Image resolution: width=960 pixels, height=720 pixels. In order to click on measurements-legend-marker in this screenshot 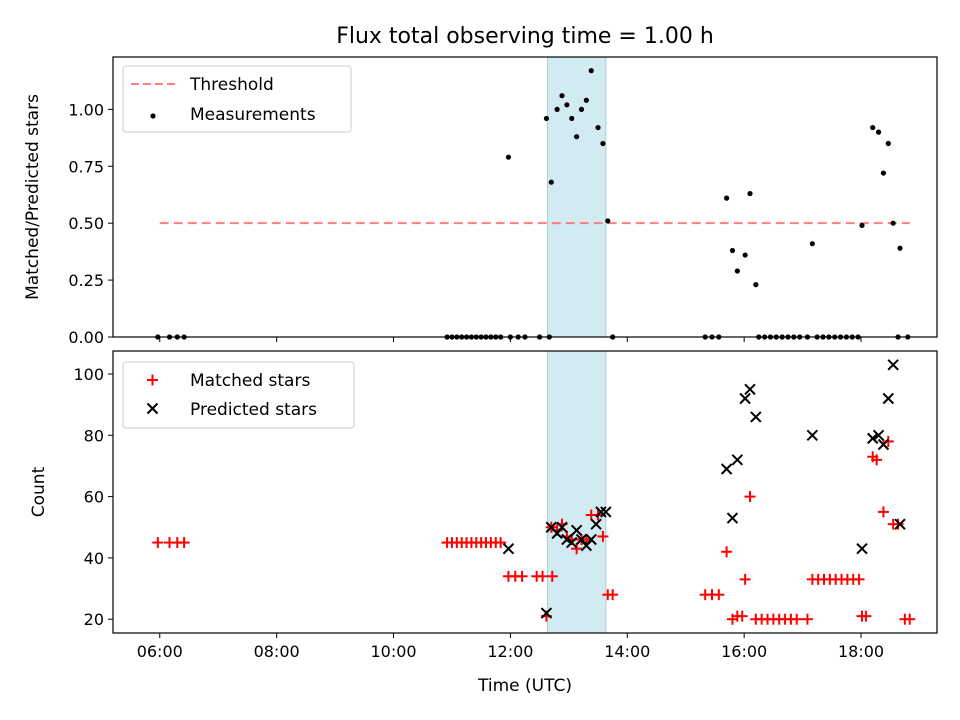, I will do `click(153, 116)`.